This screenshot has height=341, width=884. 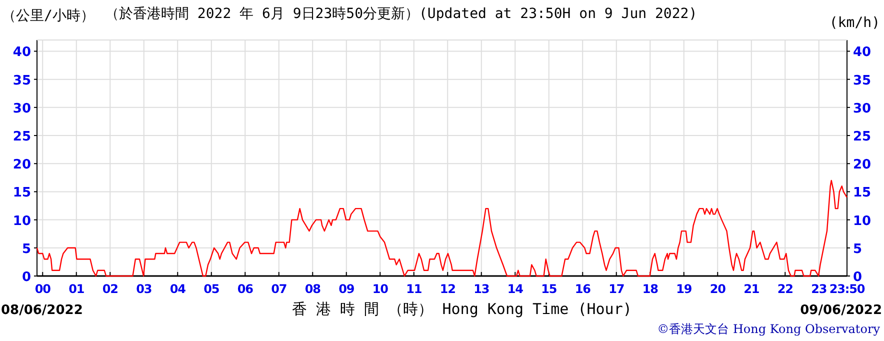 What do you see at coordinates (857, 249) in the screenshot?
I see `y2-tick-label: 5` at bounding box center [857, 249].